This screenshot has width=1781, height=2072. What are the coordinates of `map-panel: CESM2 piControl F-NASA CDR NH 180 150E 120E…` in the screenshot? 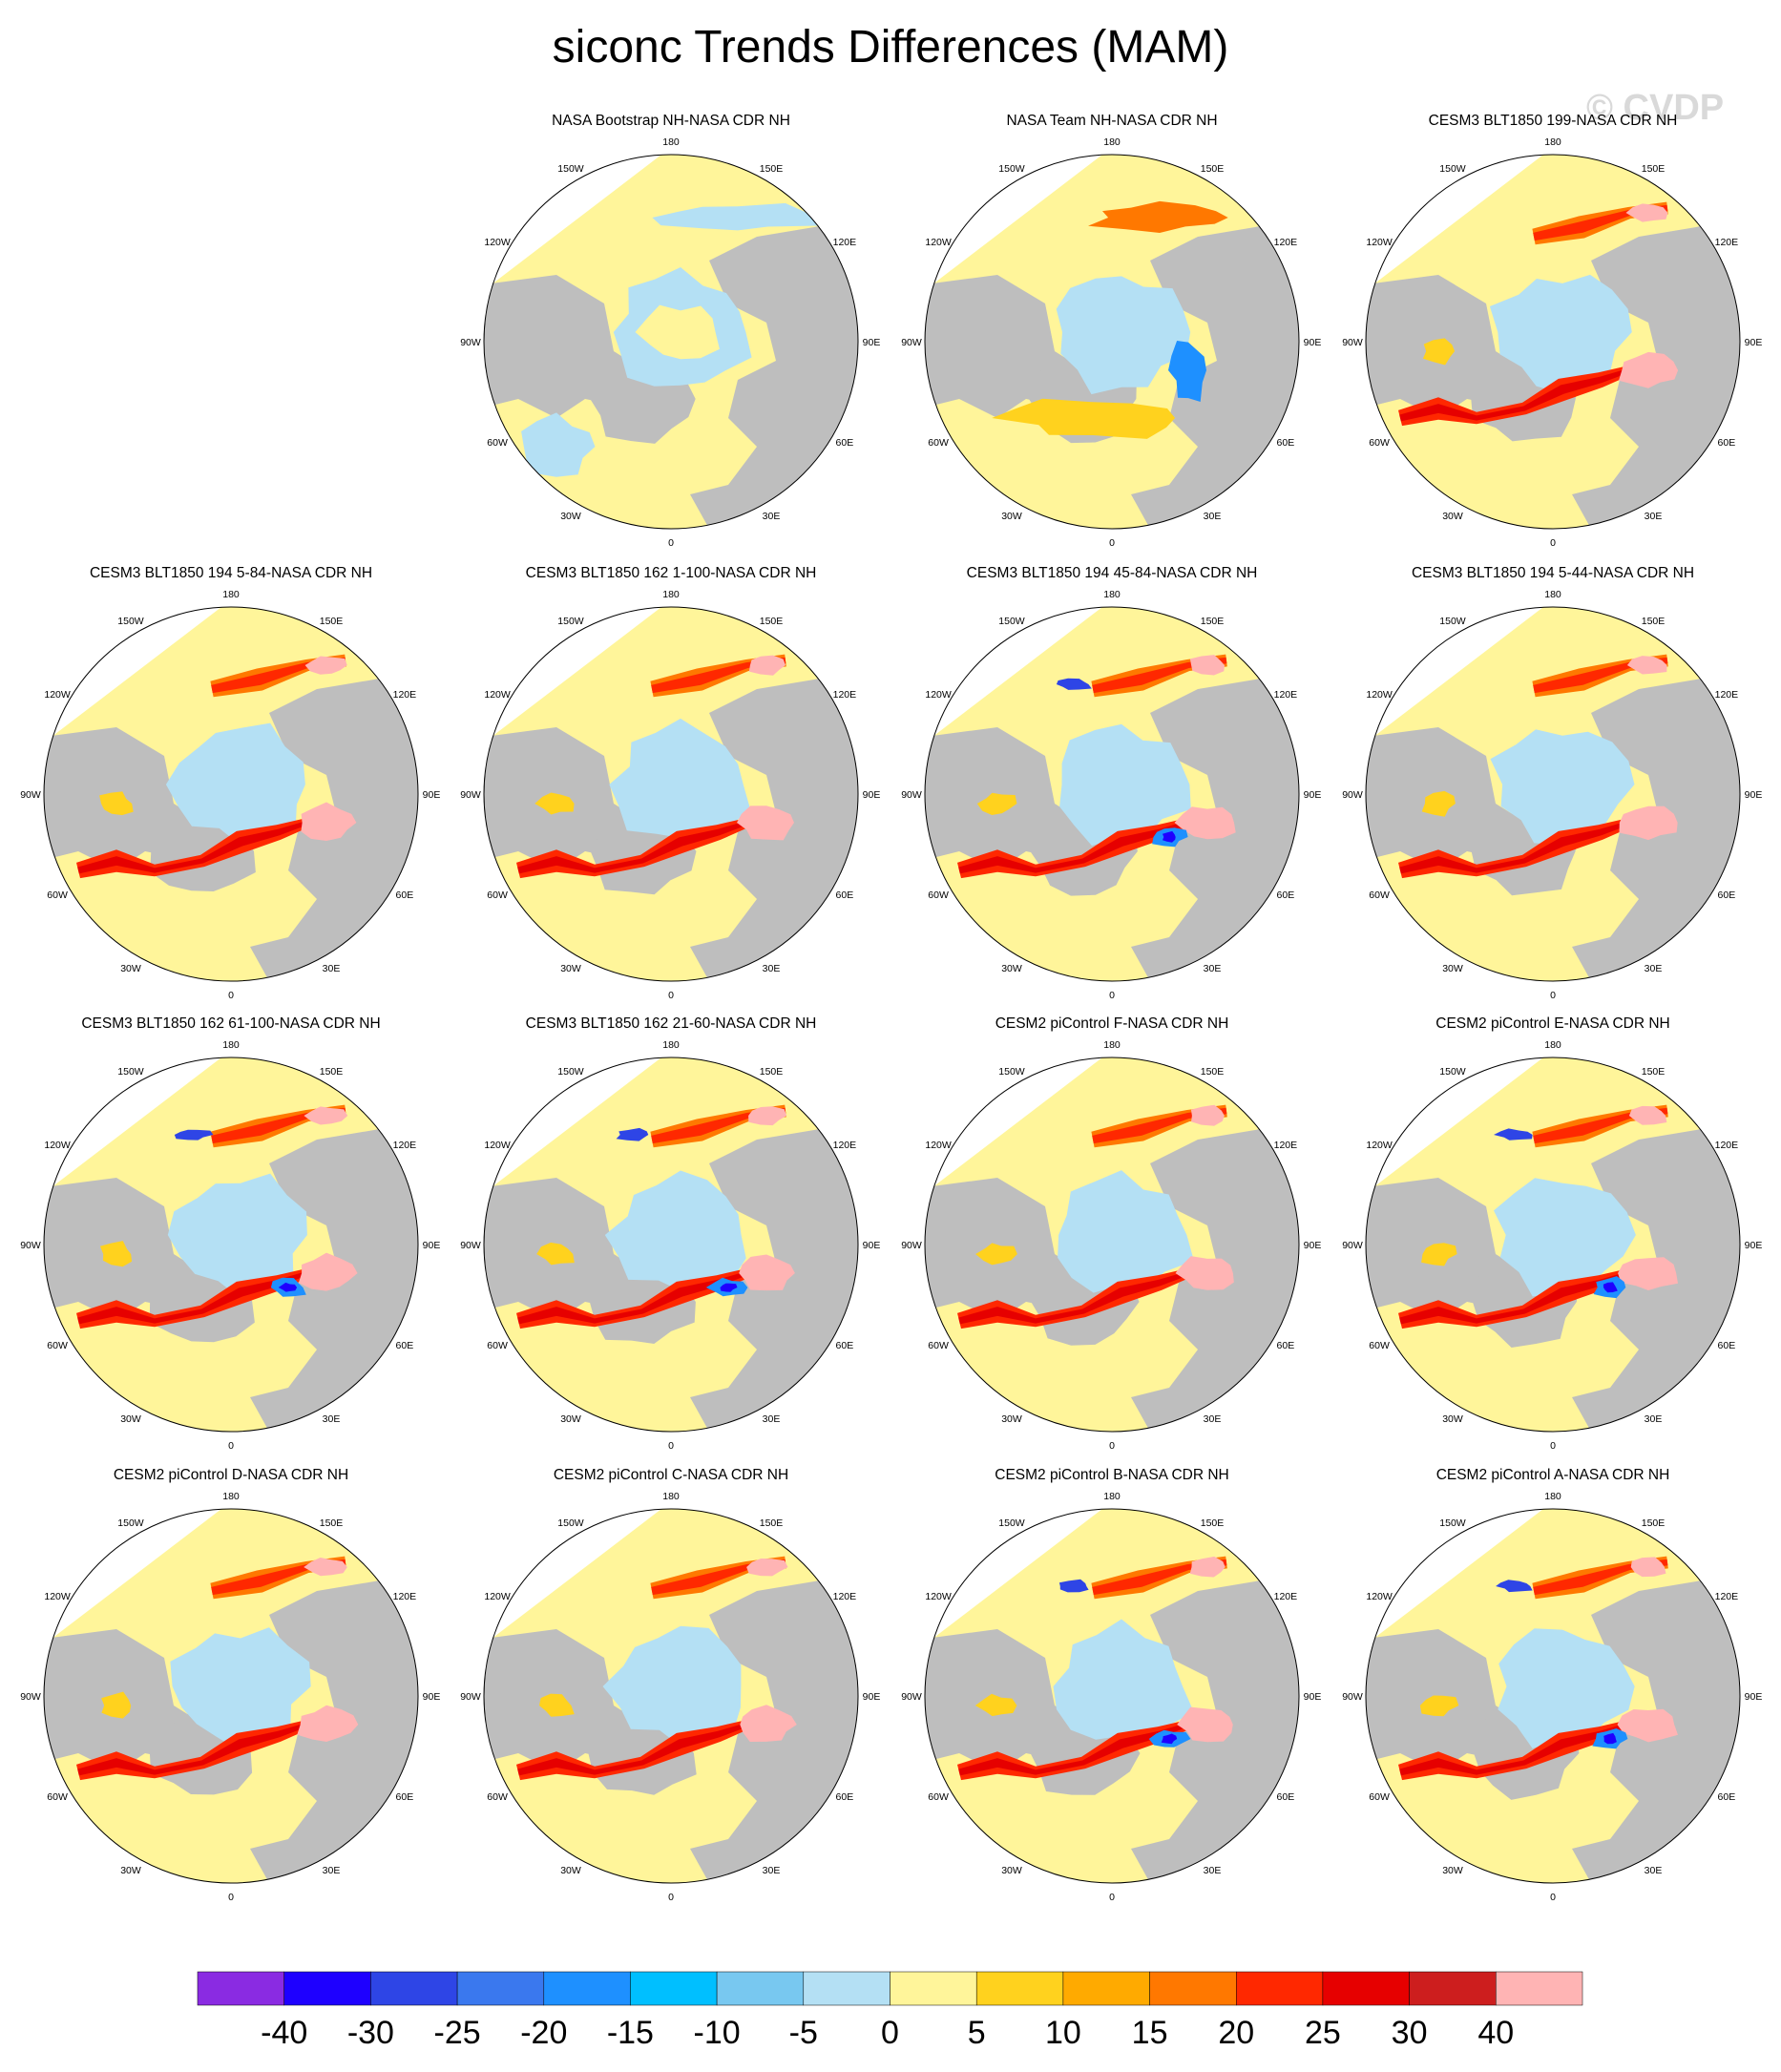 It's located at (1111, 1244).